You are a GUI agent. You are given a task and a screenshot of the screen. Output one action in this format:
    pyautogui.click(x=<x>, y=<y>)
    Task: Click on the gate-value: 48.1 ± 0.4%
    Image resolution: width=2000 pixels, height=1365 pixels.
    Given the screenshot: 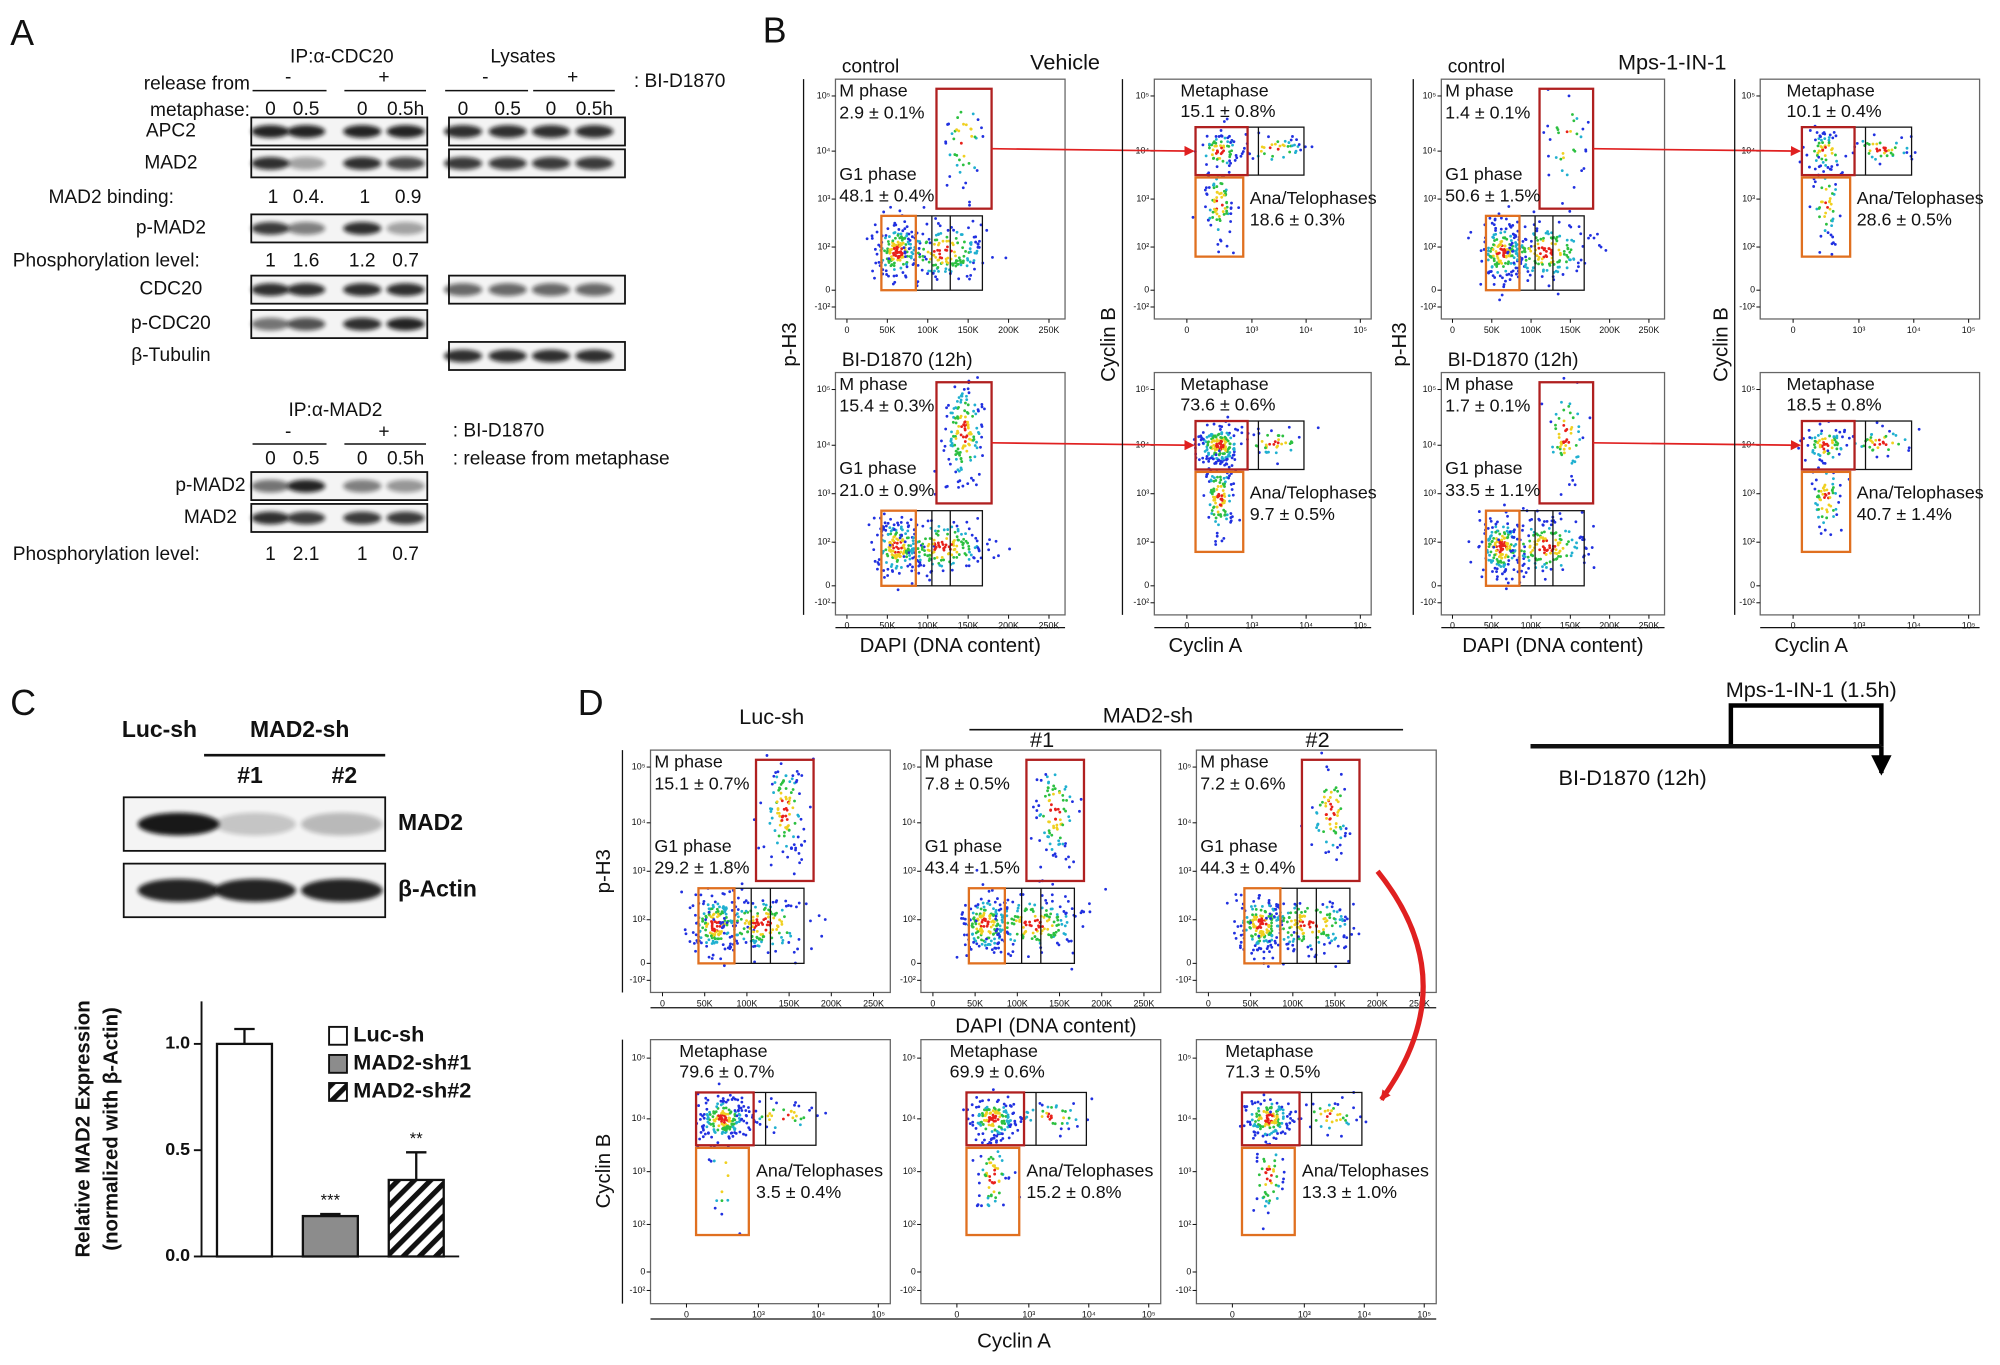 What is the action you would take?
    pyautogui.click(x=886, y=196)
    